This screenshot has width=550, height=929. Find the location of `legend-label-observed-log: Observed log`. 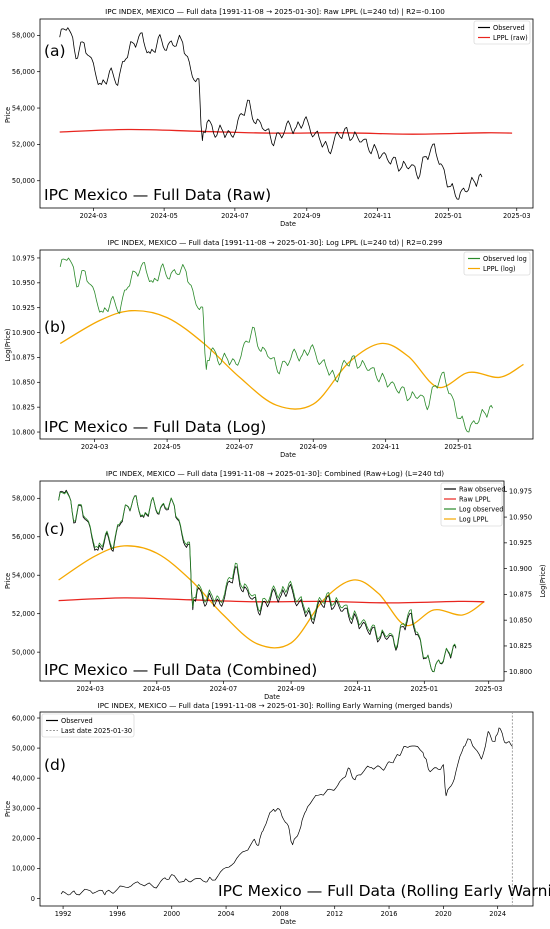

legend-label-observed-log: Observed log is located at coordinates (505, 259).